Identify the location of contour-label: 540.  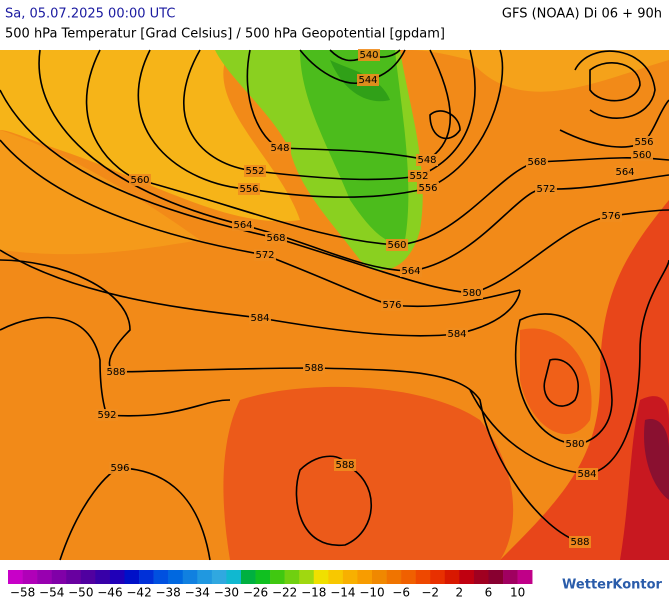
(368, 55).